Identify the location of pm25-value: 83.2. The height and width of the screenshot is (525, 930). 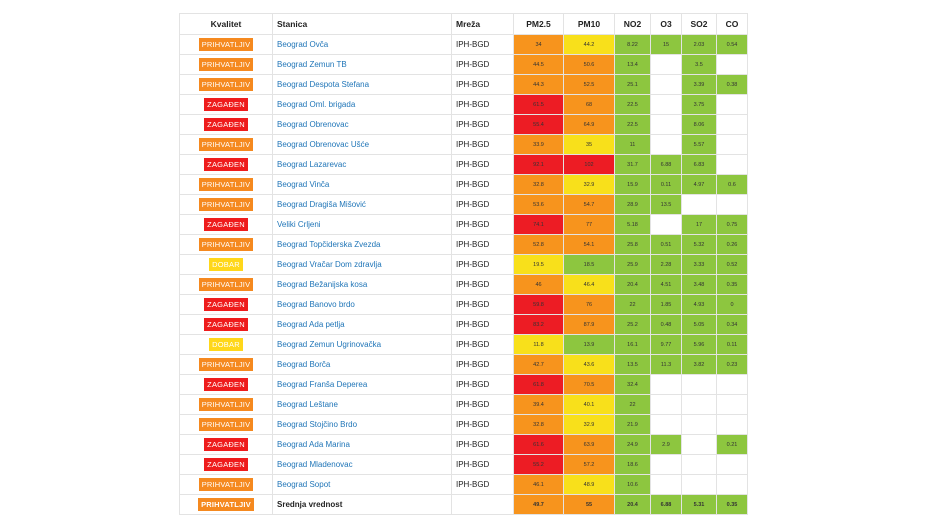
(538, 324).